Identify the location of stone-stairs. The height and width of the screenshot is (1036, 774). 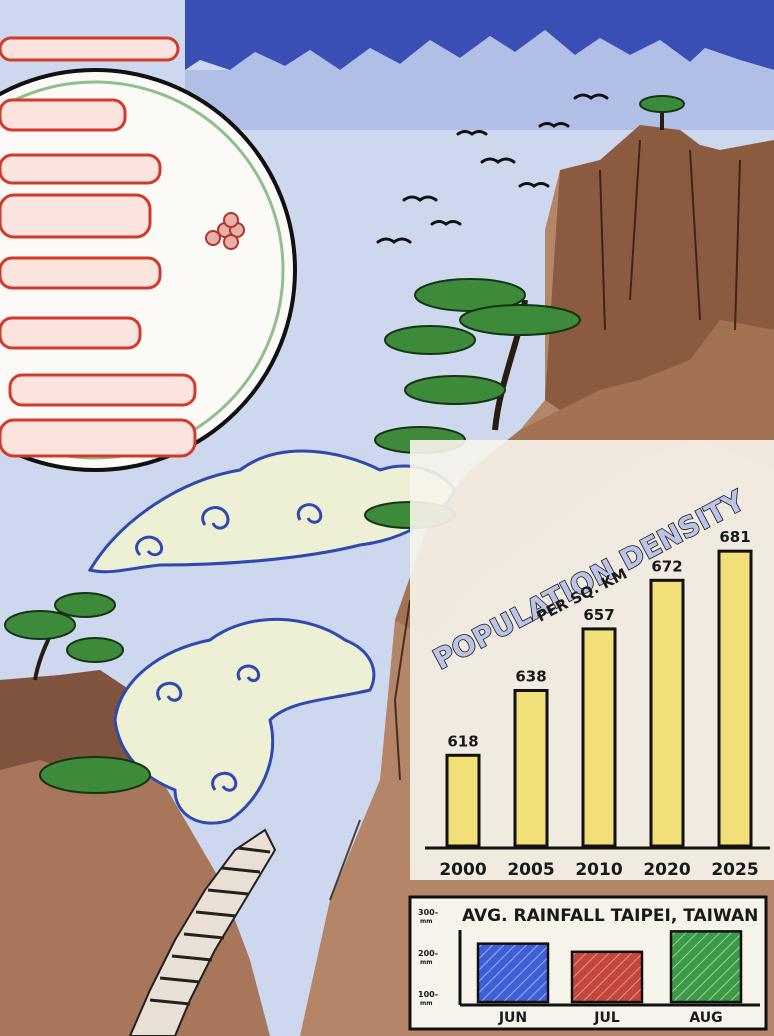
(202, 932).